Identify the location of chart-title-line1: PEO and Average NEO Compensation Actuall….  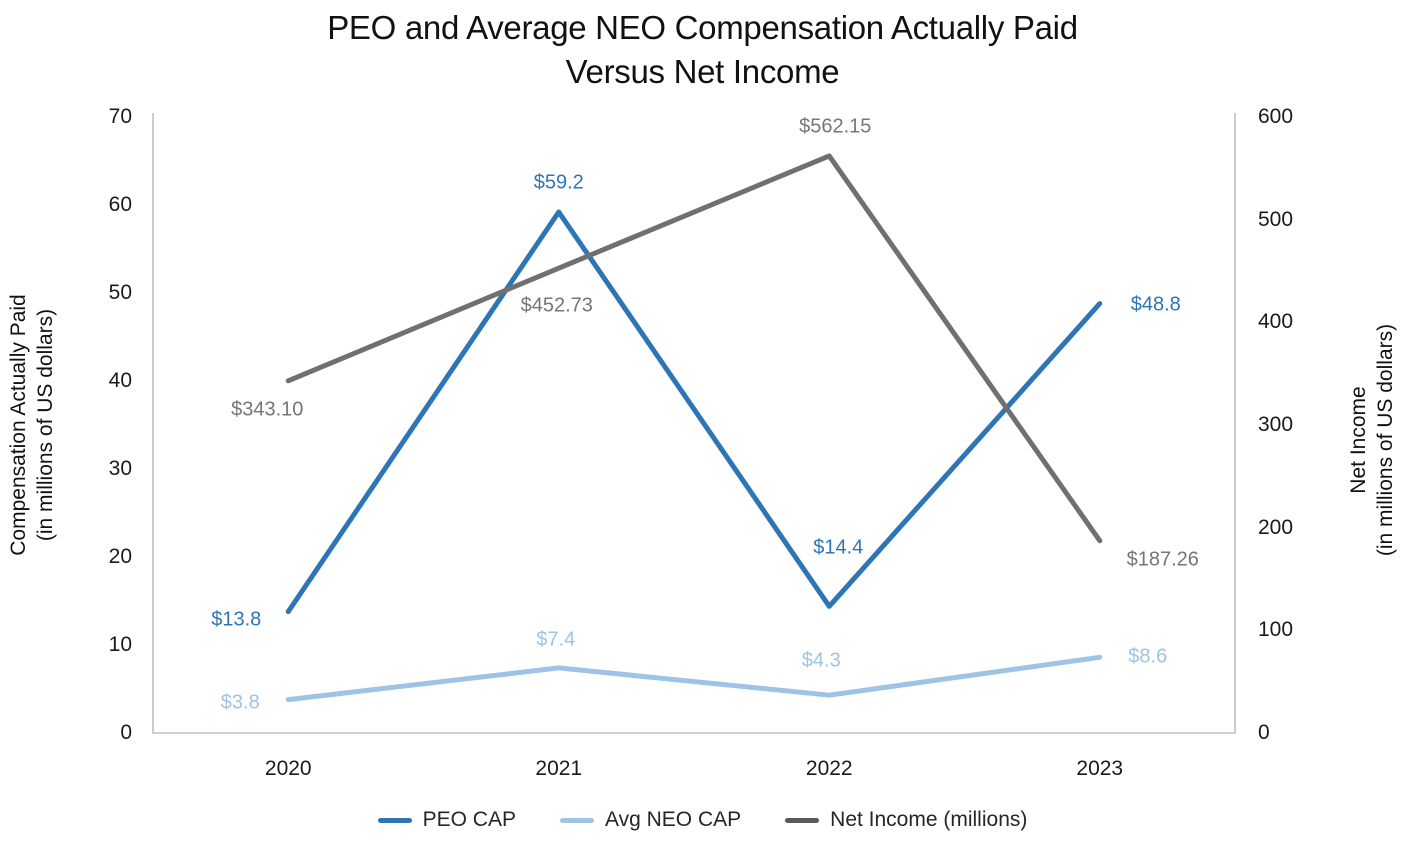
(702, 27).